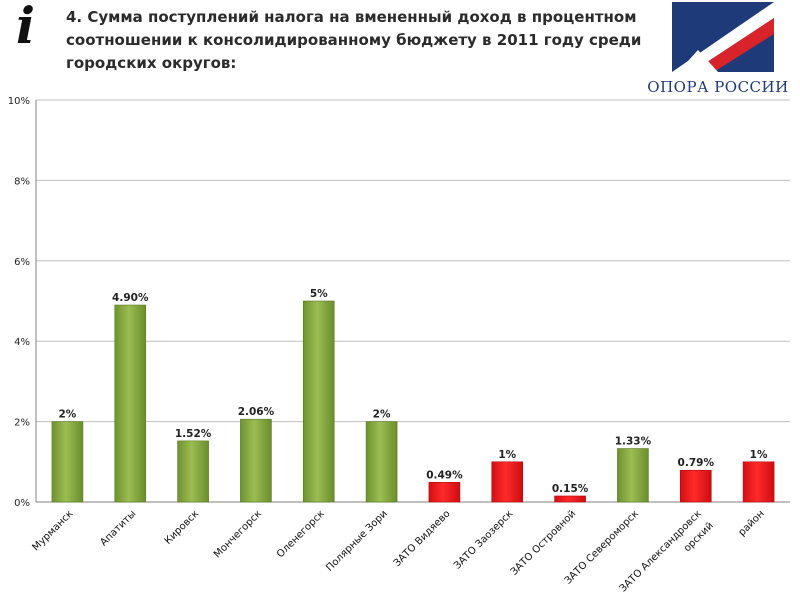 Image resolution: width=800 pixels, height=600 pixels. What do you see at coordinates (22, 423) in the screenshot?
I see `y-tick-label: 2%` at bounding box center [22, 423].